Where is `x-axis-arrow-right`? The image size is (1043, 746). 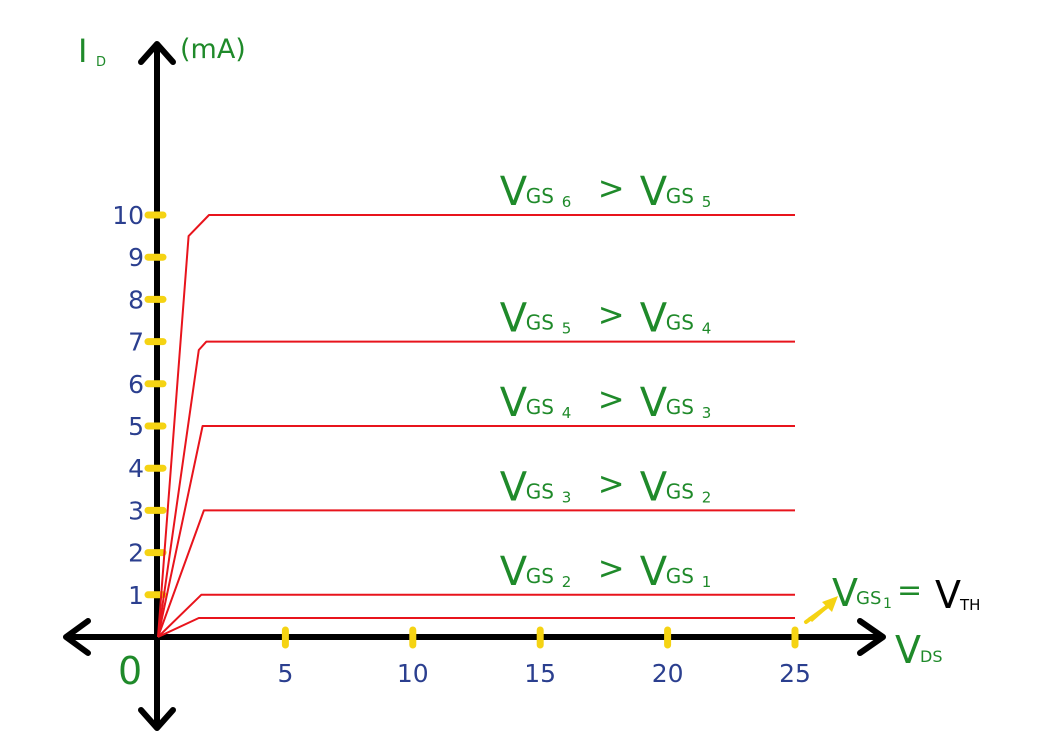 x-axis-arrow-right is located at coordinates (871, 637).